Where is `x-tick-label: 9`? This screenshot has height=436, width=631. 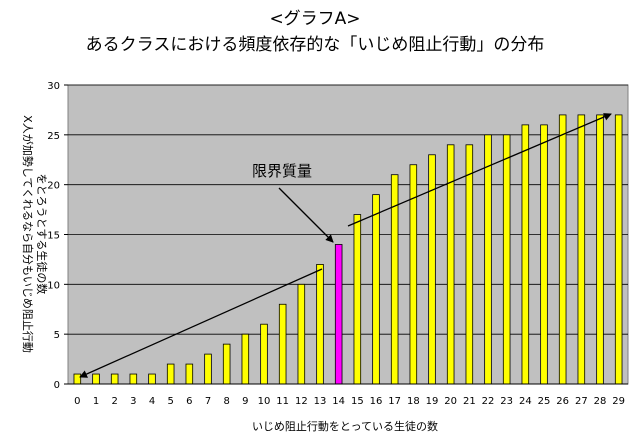 x-tick-label: 9 is located at coordinates (245, 401).